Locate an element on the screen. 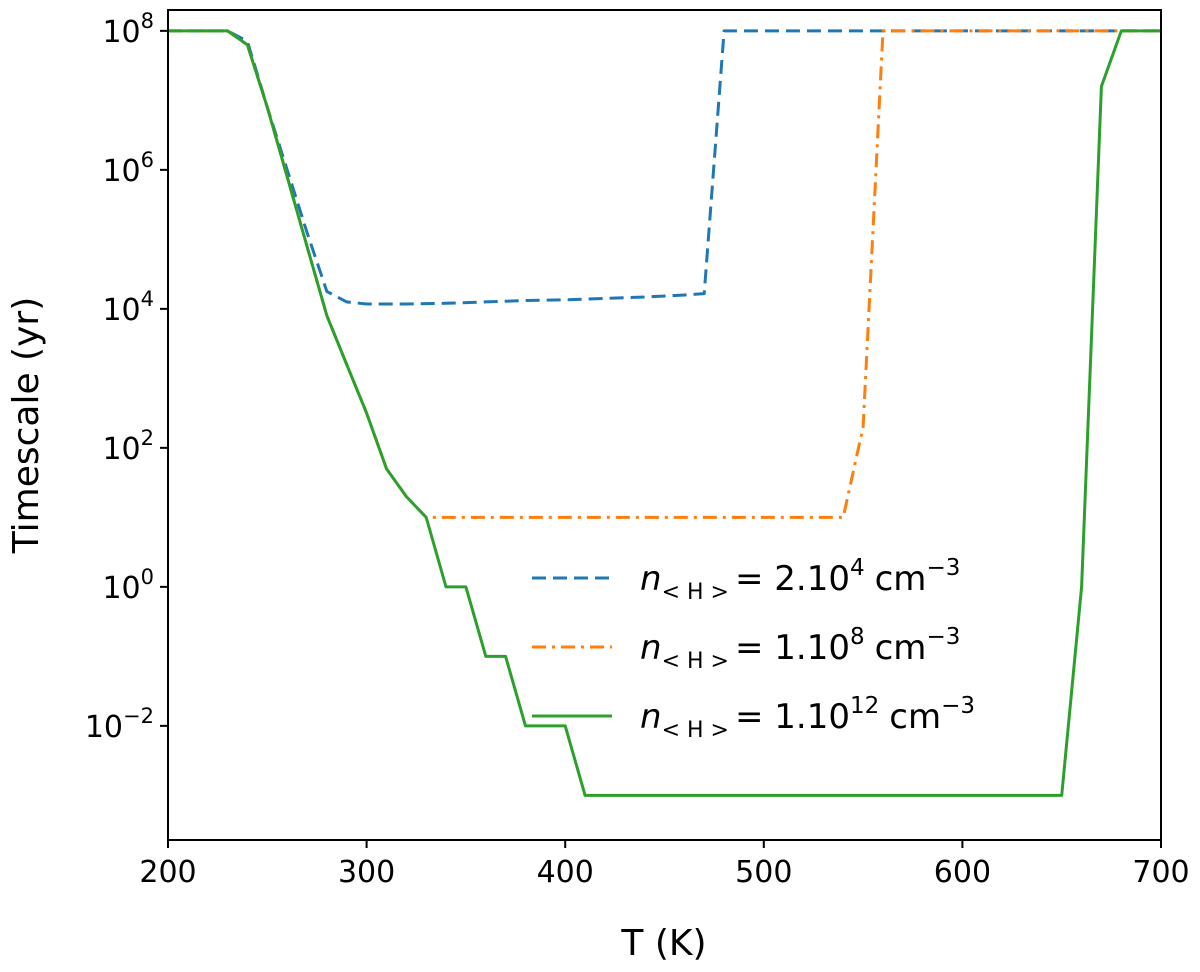  y-tick-label: 10² is located at coordinates (128, 446).